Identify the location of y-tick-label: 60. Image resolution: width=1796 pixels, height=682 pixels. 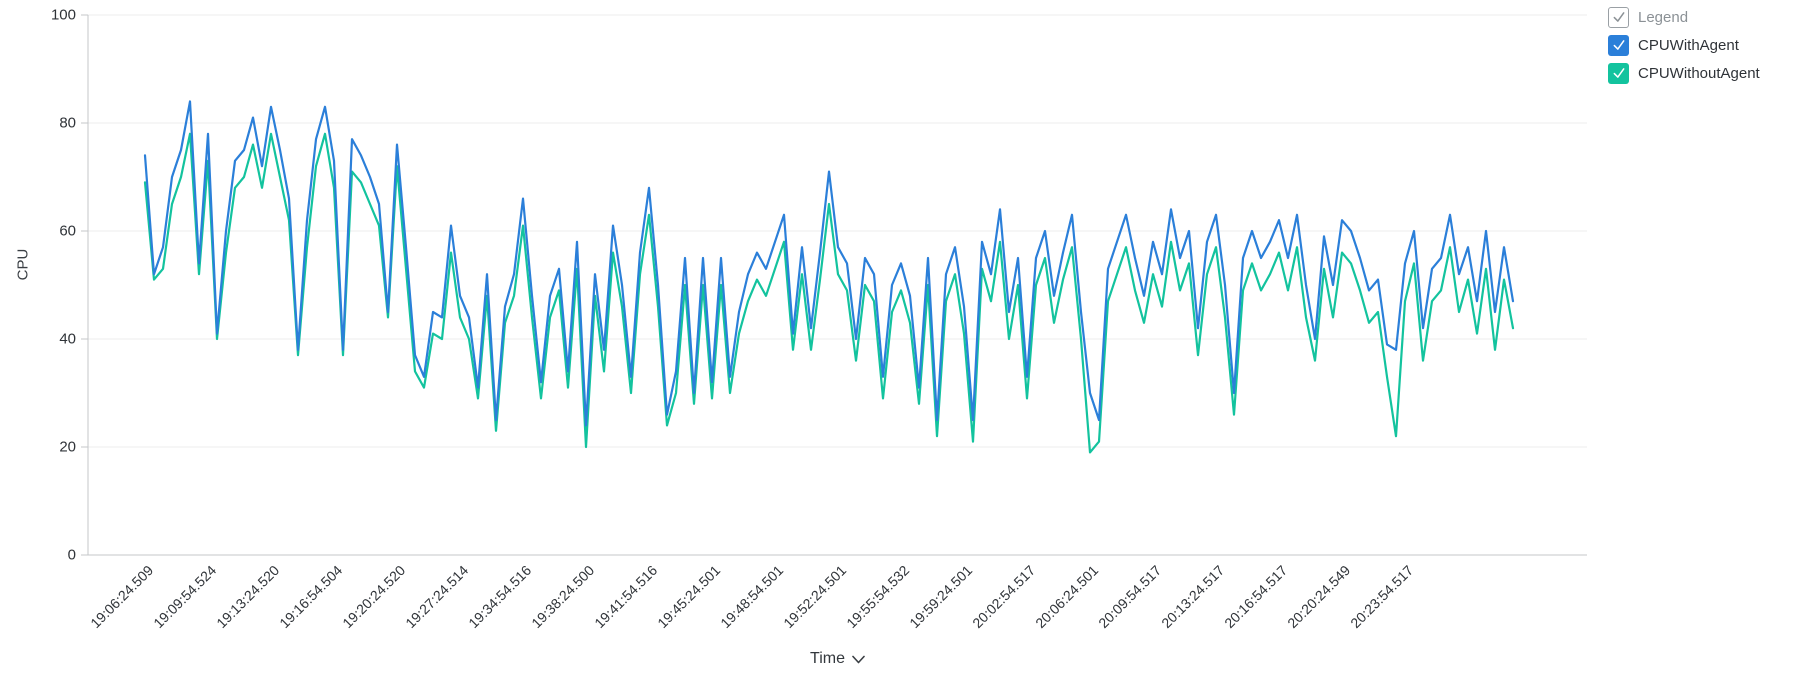
(67, 231).